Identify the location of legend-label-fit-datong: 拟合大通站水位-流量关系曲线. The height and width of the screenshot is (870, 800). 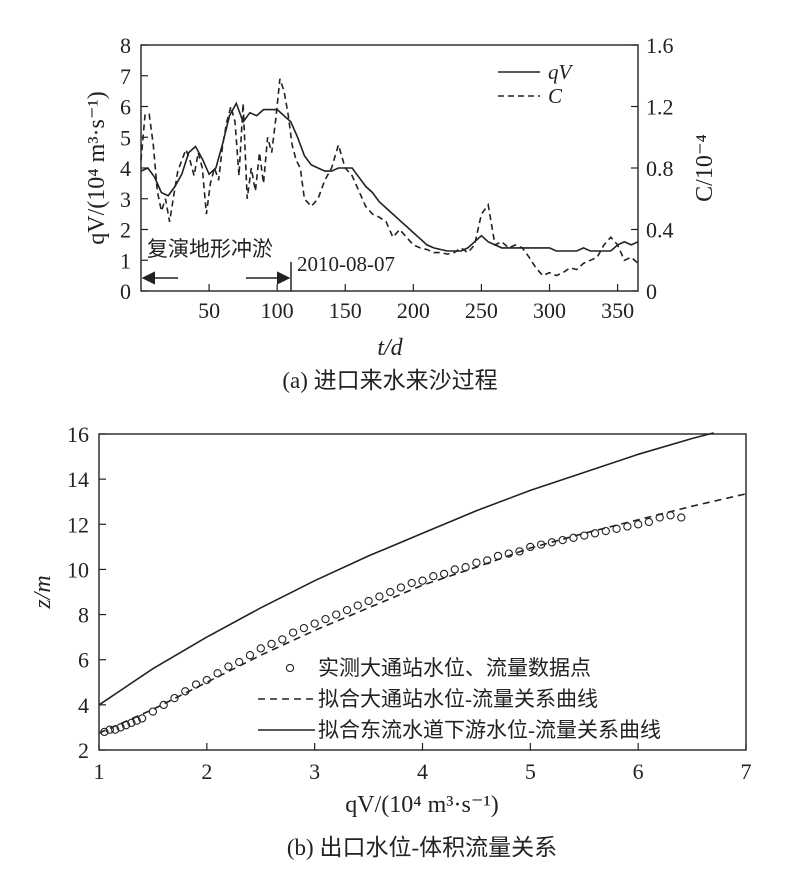
(458, 699).